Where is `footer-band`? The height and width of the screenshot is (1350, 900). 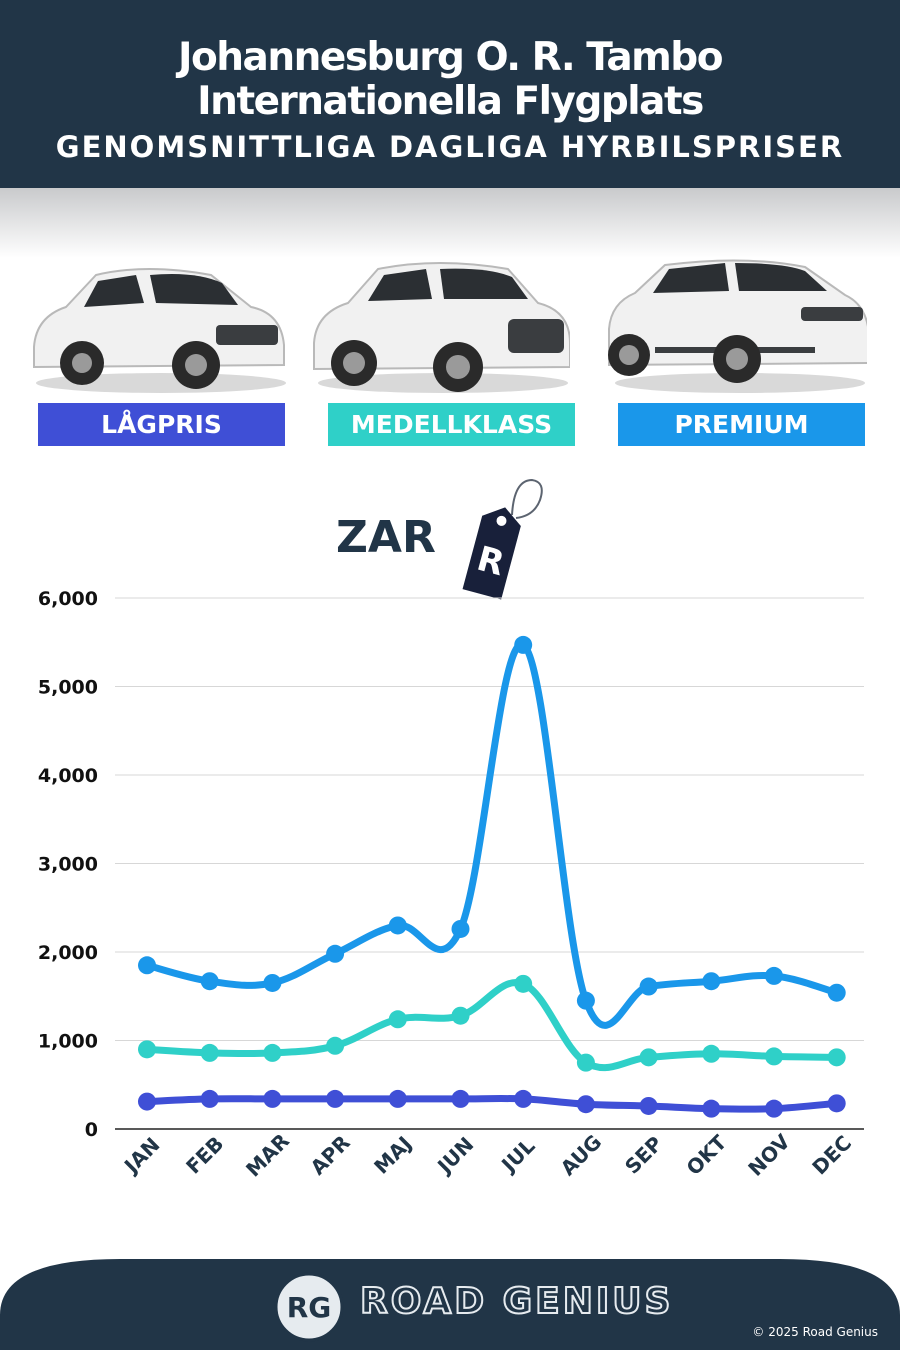
footer-band is located at coordinates (450, 1304).